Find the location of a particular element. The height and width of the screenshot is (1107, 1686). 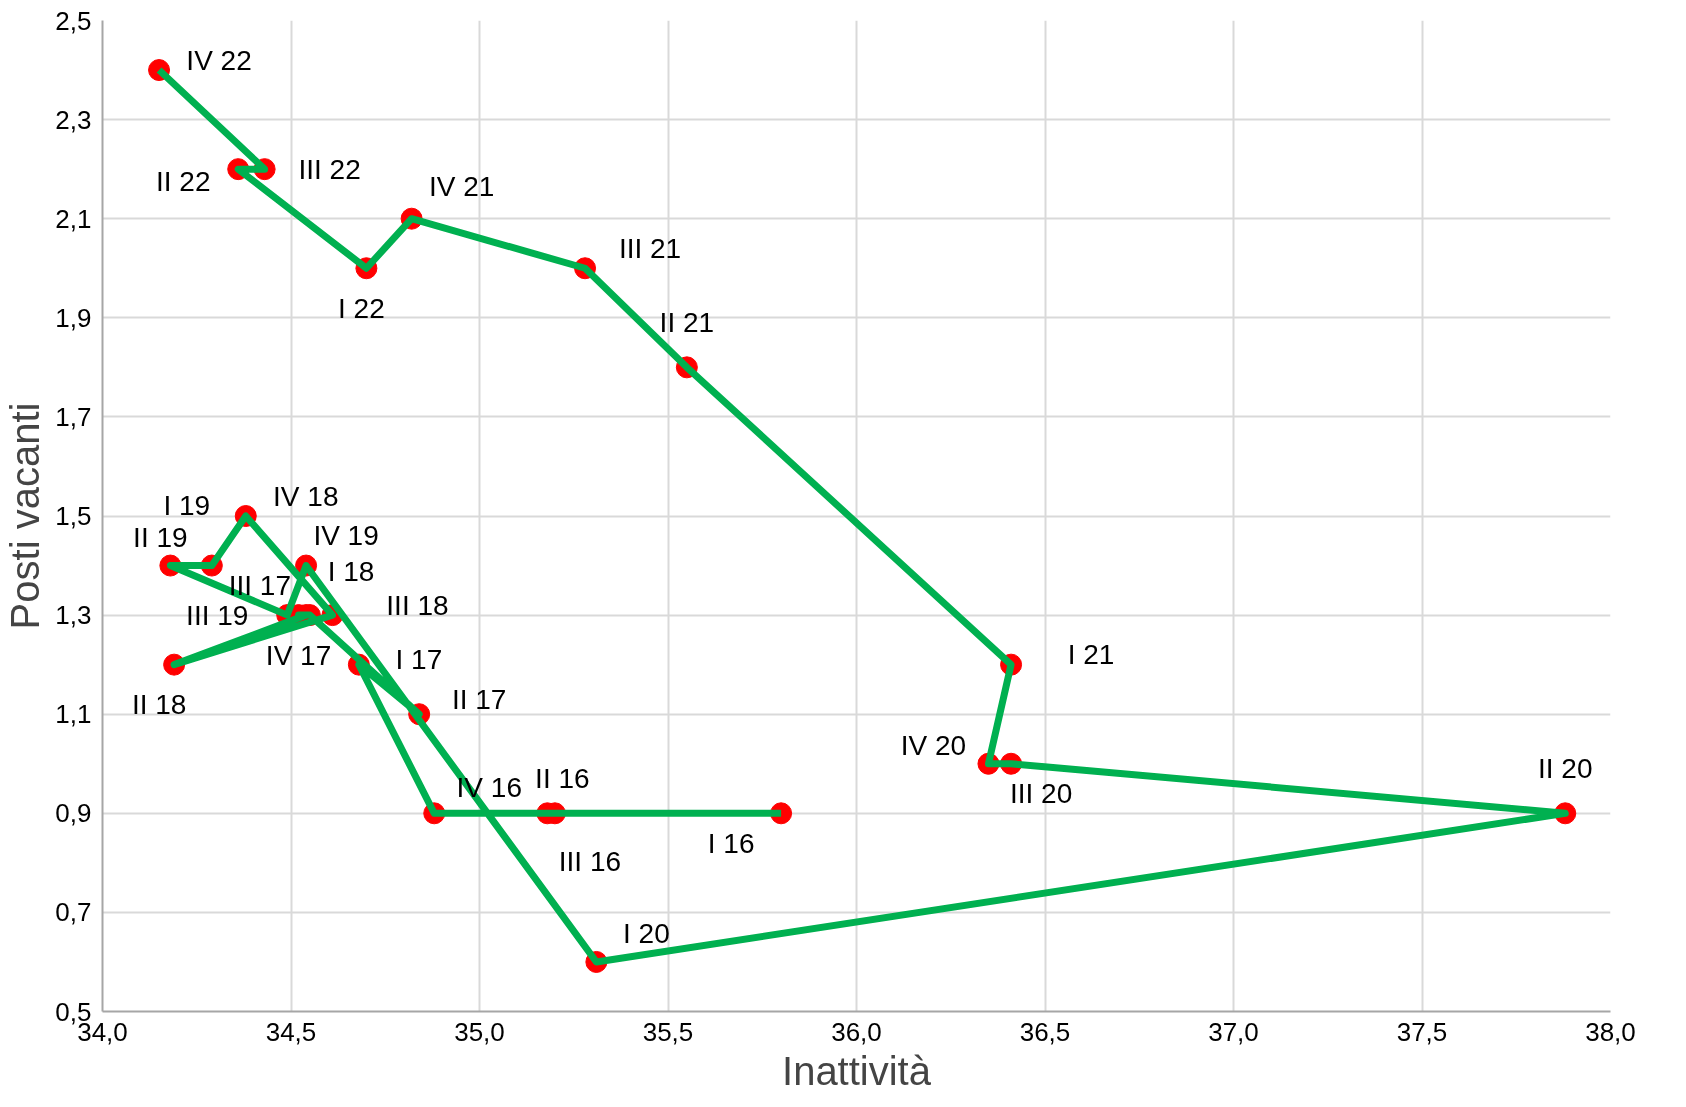

data-label: I 21 is located at coordinates (1091, 655).